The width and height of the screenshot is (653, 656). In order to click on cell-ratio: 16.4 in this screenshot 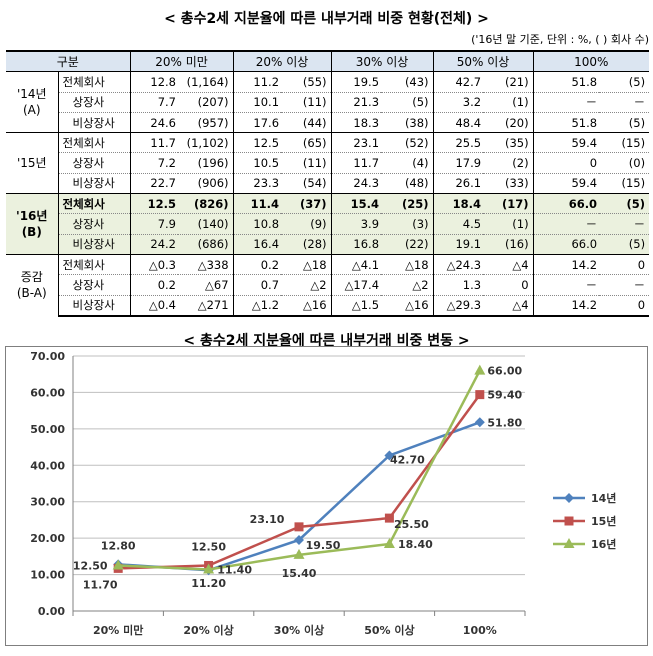, I will do `click(257, 244)`.